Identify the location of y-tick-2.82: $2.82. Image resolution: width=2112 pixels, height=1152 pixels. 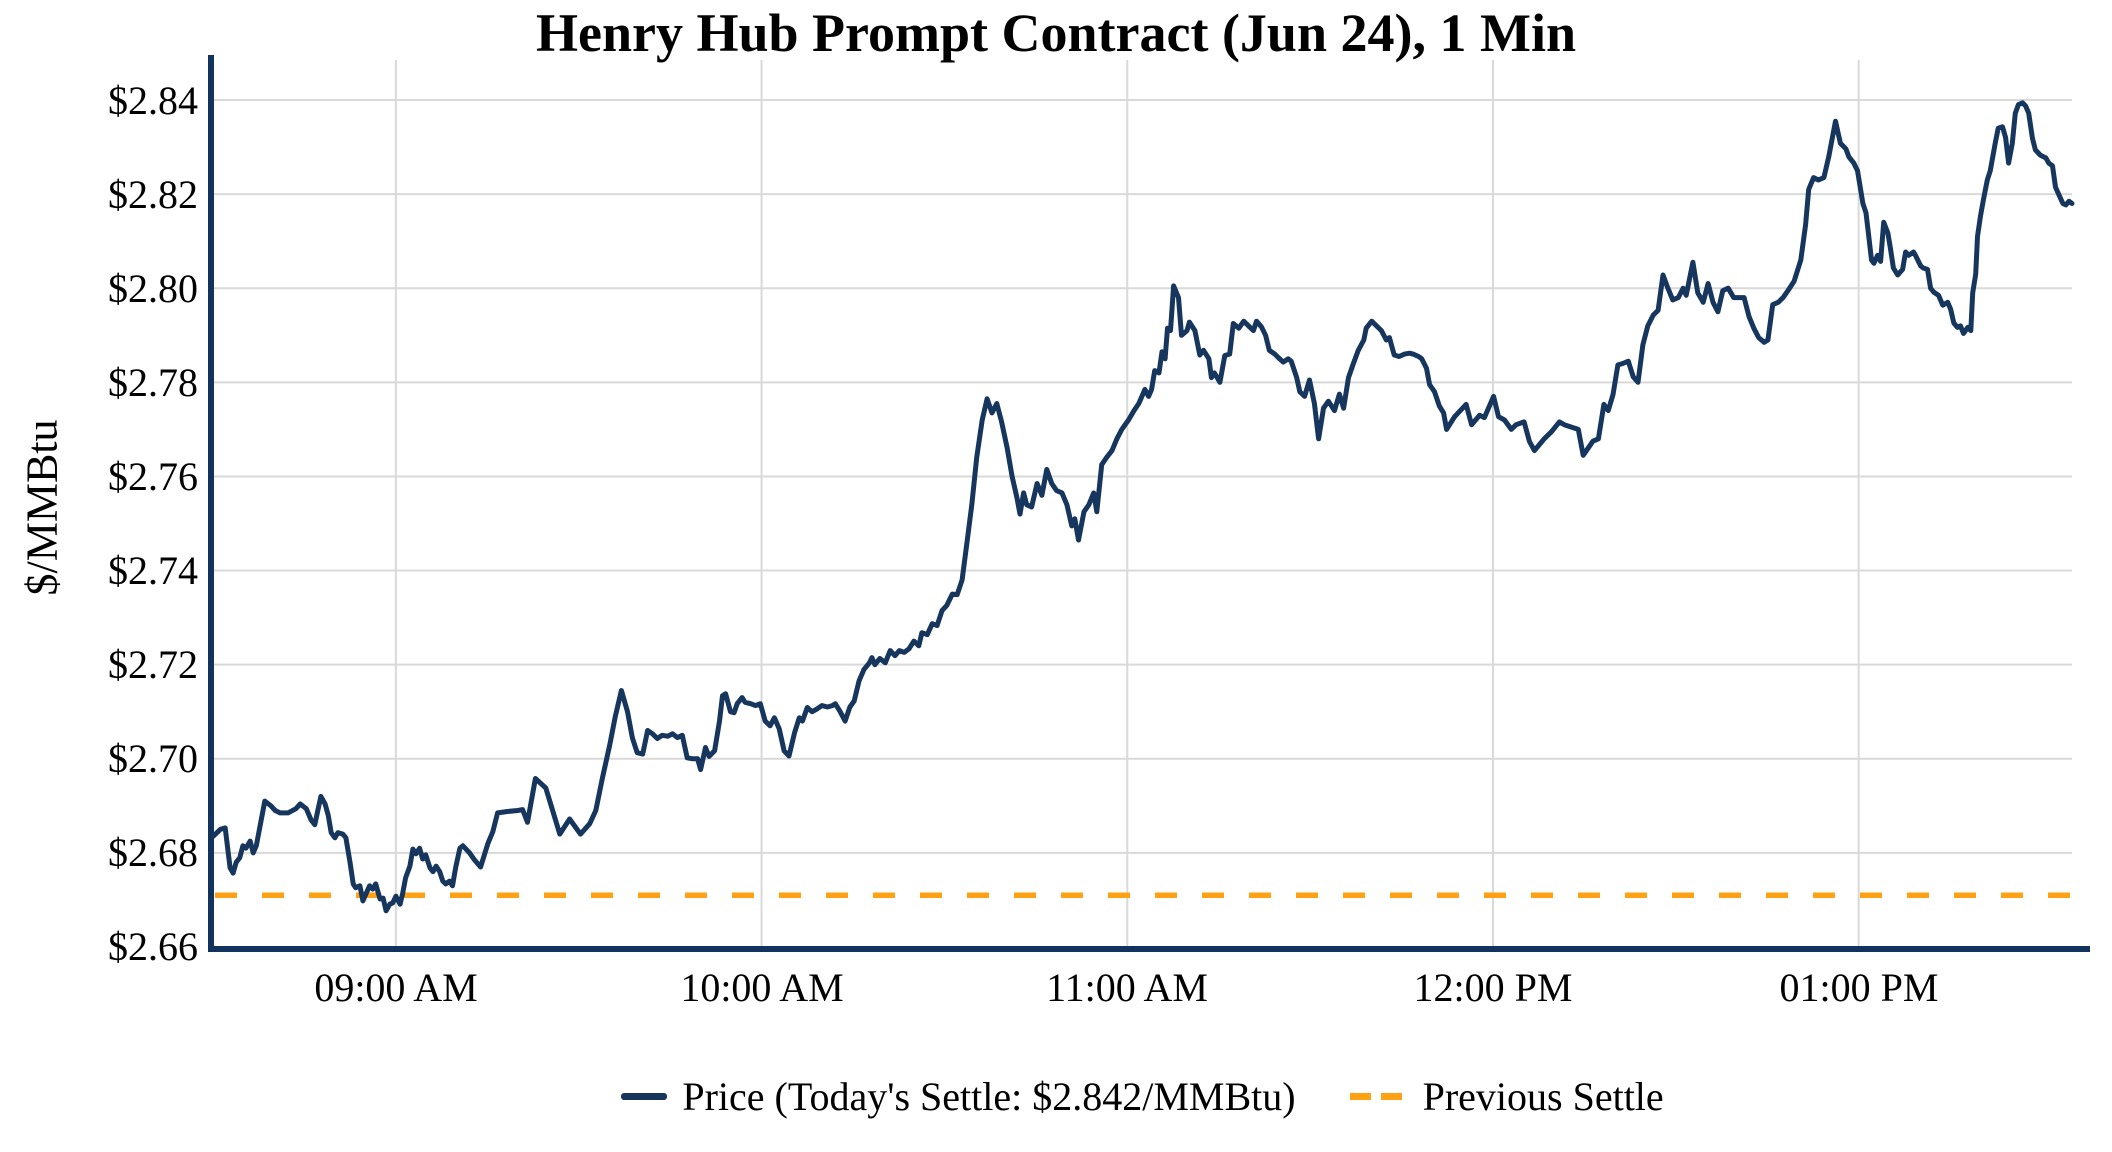
(153, 194).